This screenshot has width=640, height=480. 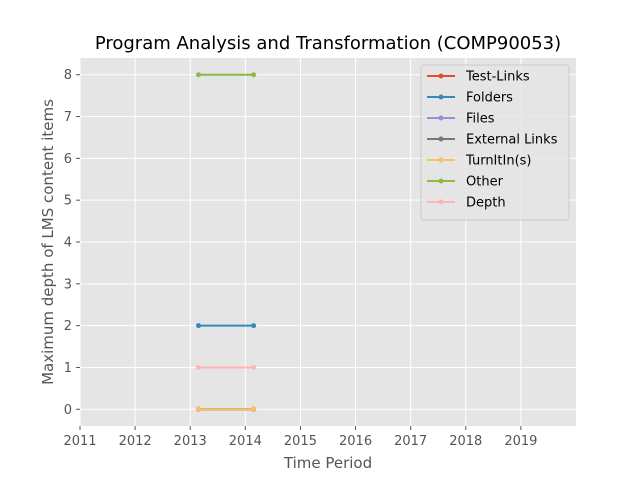 What do you see at coordinates (226, 367) in the screenshot?
I see `series-depth` at bounding box center [226, 367].